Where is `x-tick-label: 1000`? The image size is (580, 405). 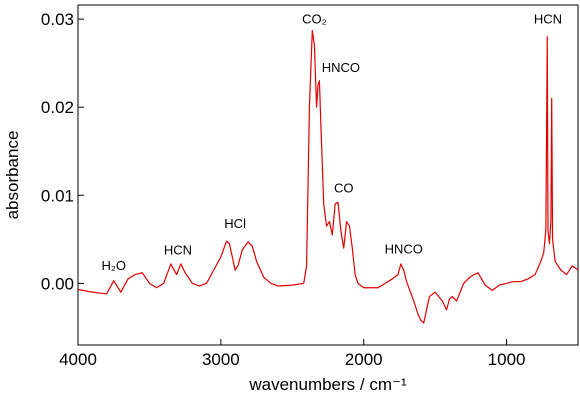 x-tick-label: 1000 is located at coordinates (507, 359).